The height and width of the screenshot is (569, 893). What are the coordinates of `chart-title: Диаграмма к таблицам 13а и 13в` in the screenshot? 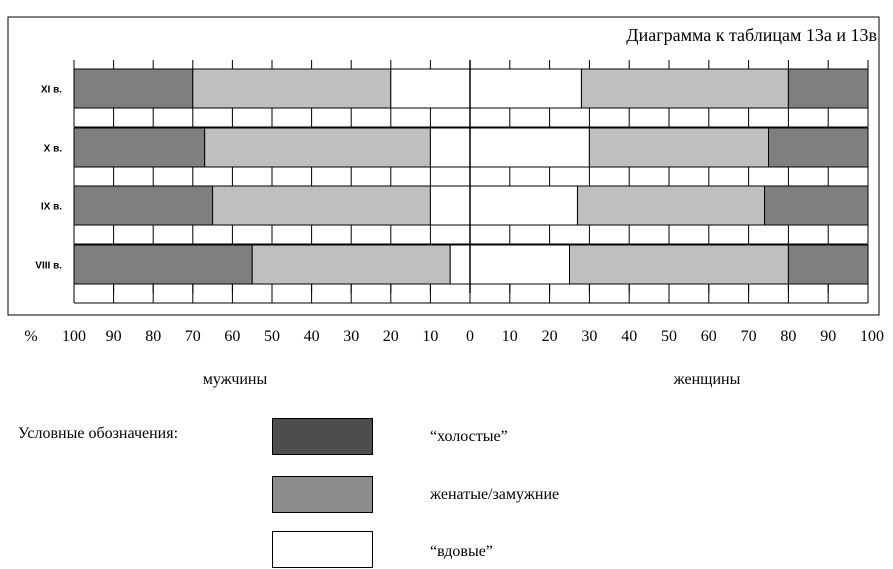 It's located at (751, 35).